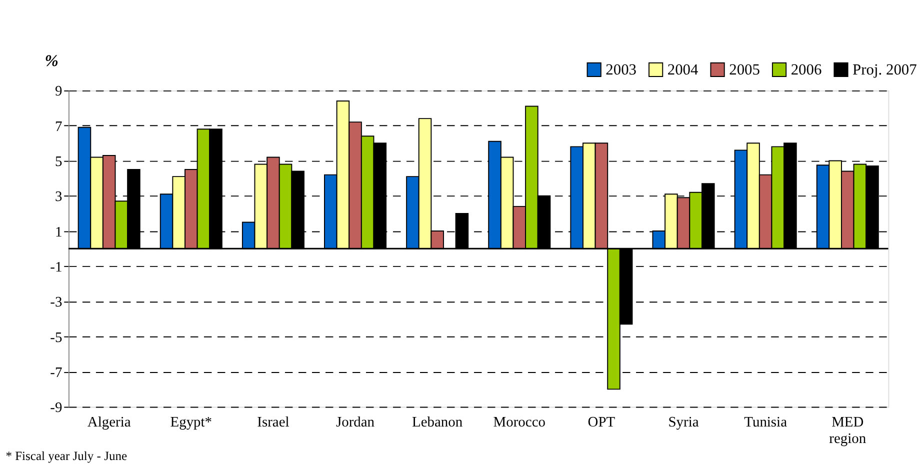 The width and height of the screenshot is (922, 473). Describe the element at coordinates (621, 69) in the screenshot. I see `legend-label: 2003` at that location.